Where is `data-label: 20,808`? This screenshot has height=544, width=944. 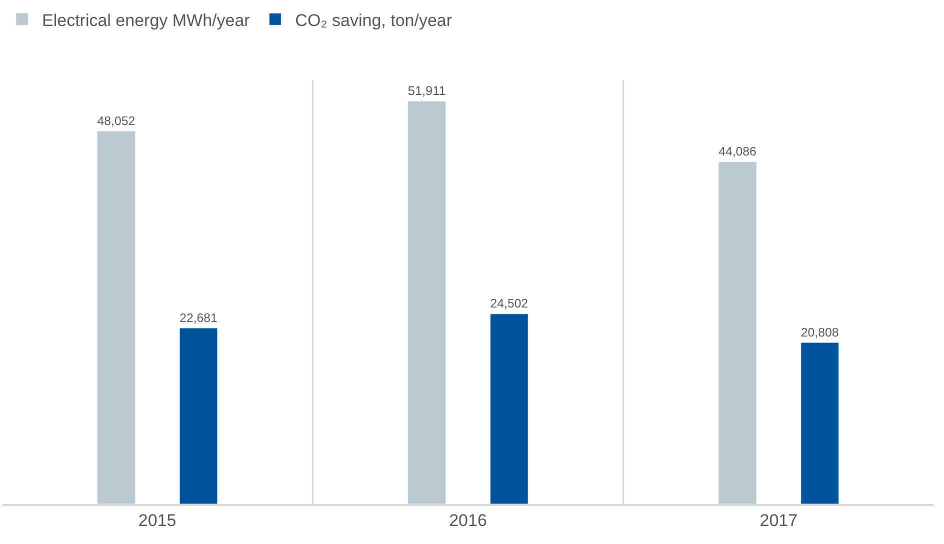
data-label: 20,808 is located at coordinates (819, 332).